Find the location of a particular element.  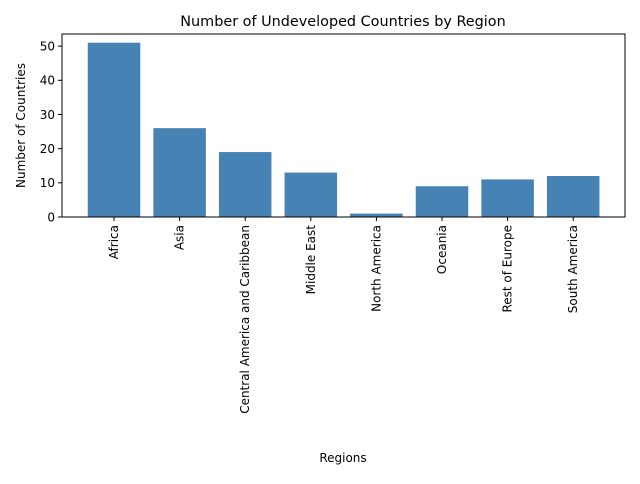

x-tick-label: South America is located at coordinates (573, 269).